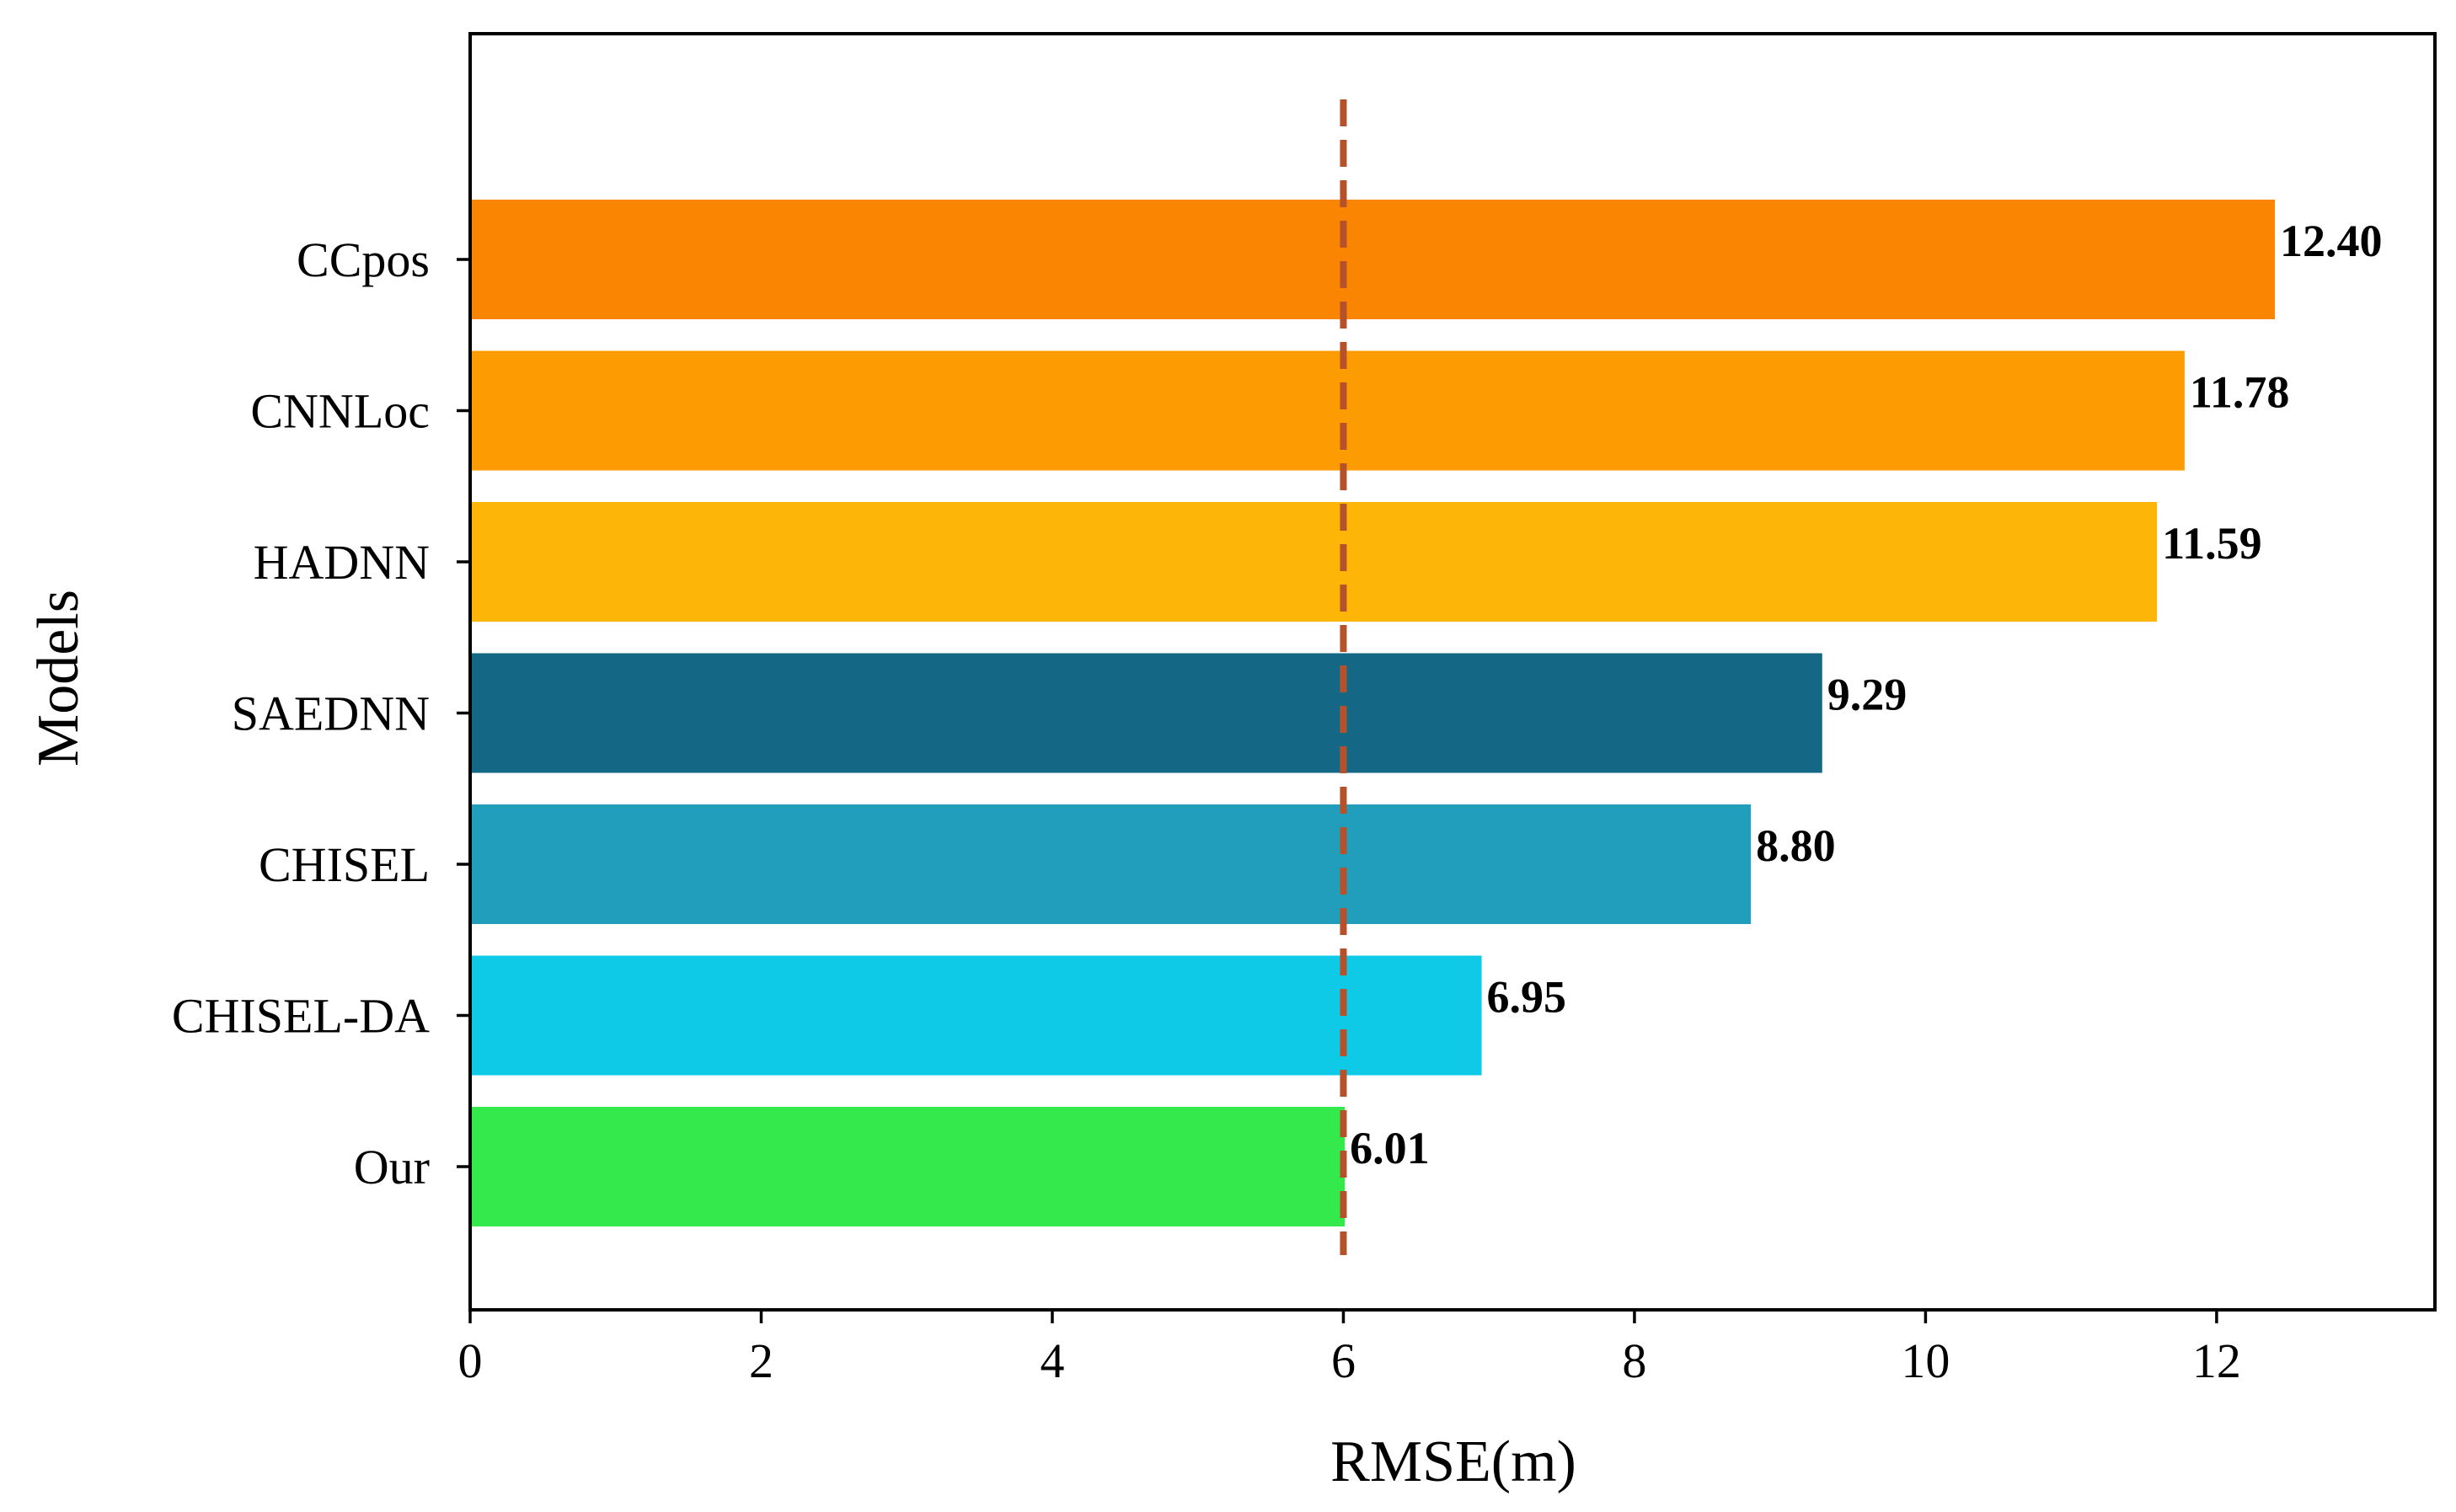 This screenshot has height=1512, width=2456. I want to click on bar-saednn, so click(1146, 713).